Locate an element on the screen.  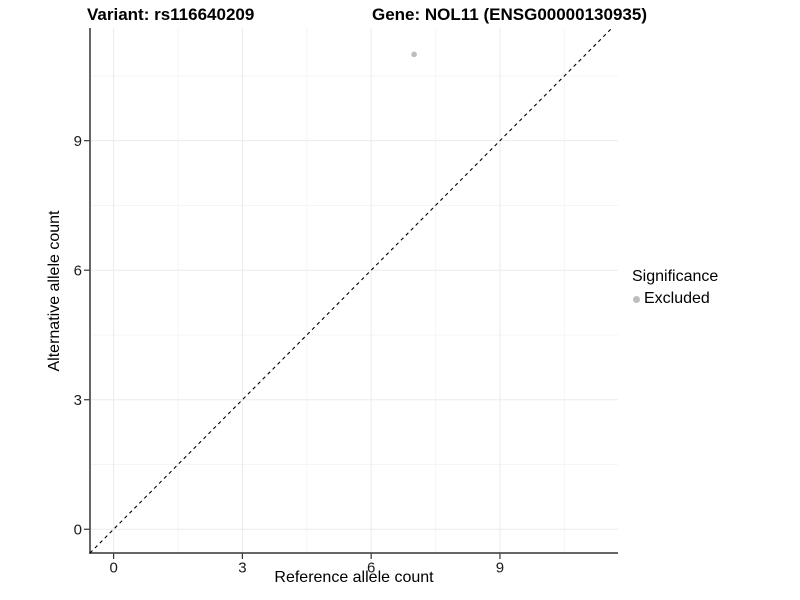
legend-key-dot is located at coordinates (636, 299).